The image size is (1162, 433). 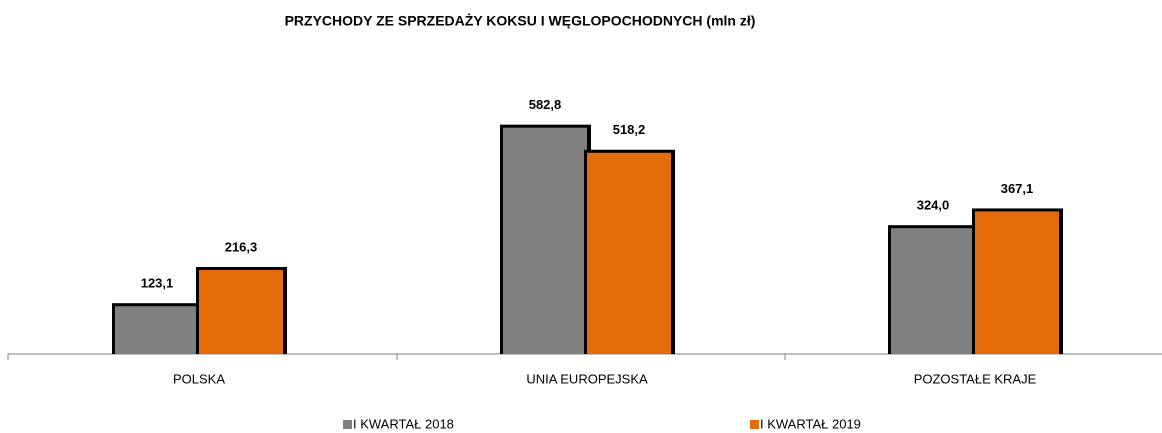 I want to click on x-tick-label: POZOSTAŁE KRAJE, so click(x=975, y=378).